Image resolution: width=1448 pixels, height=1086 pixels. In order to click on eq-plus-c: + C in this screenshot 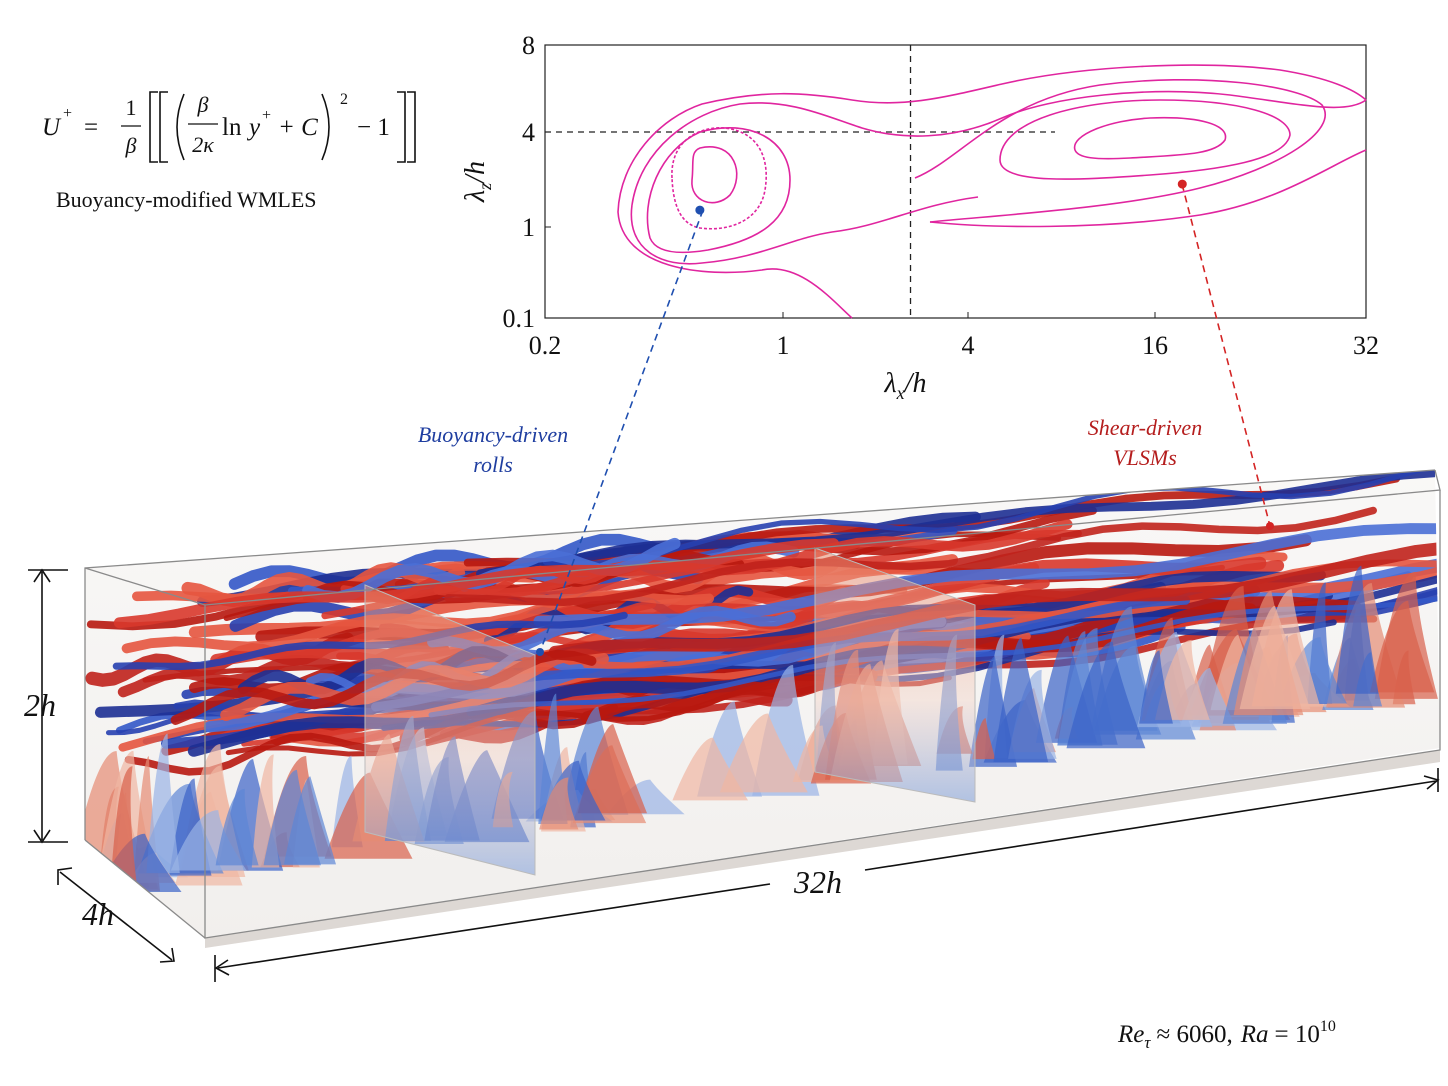, I will do `click(298, 127)`.